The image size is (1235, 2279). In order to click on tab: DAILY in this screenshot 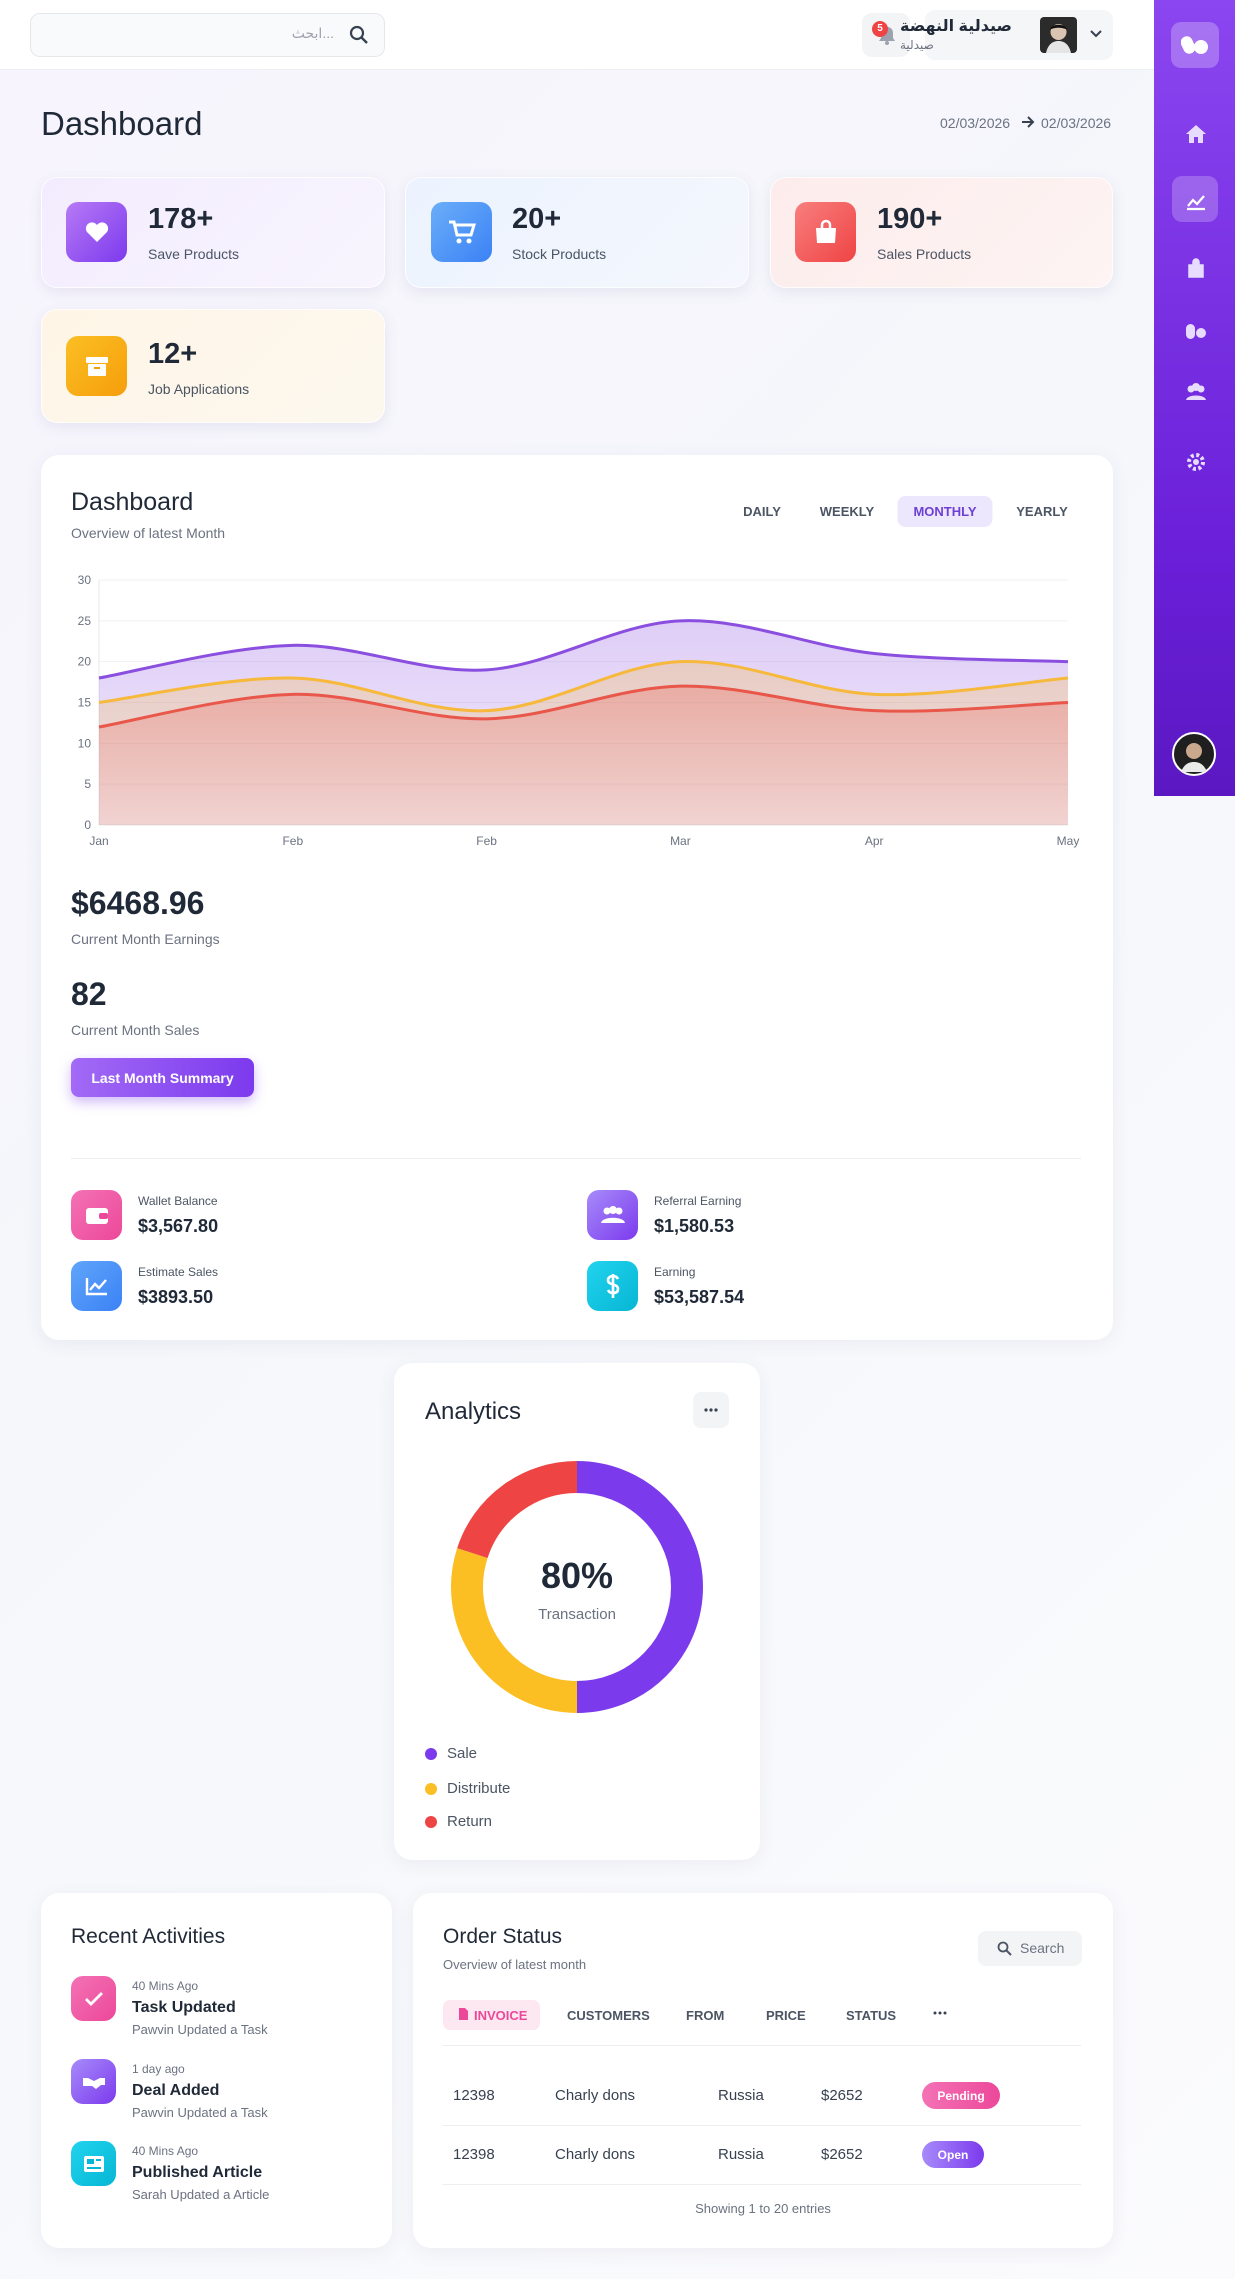, I will do `click(762, 511)`.